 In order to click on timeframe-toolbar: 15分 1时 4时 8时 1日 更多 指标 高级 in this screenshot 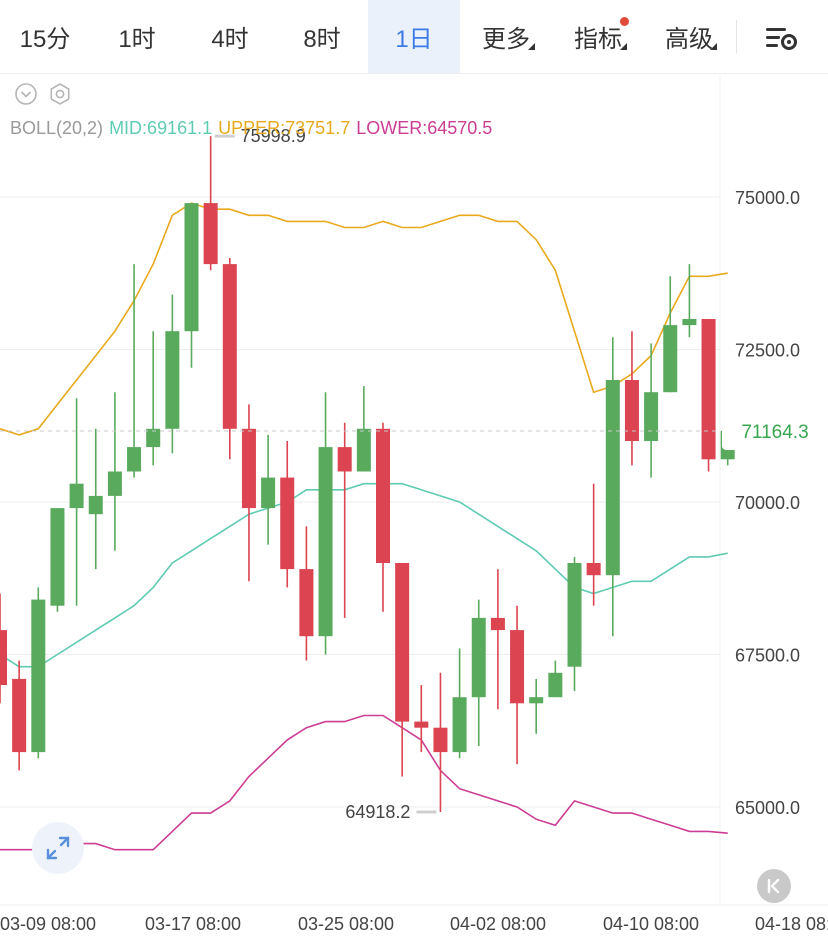, I will do `click(414, 37)`.